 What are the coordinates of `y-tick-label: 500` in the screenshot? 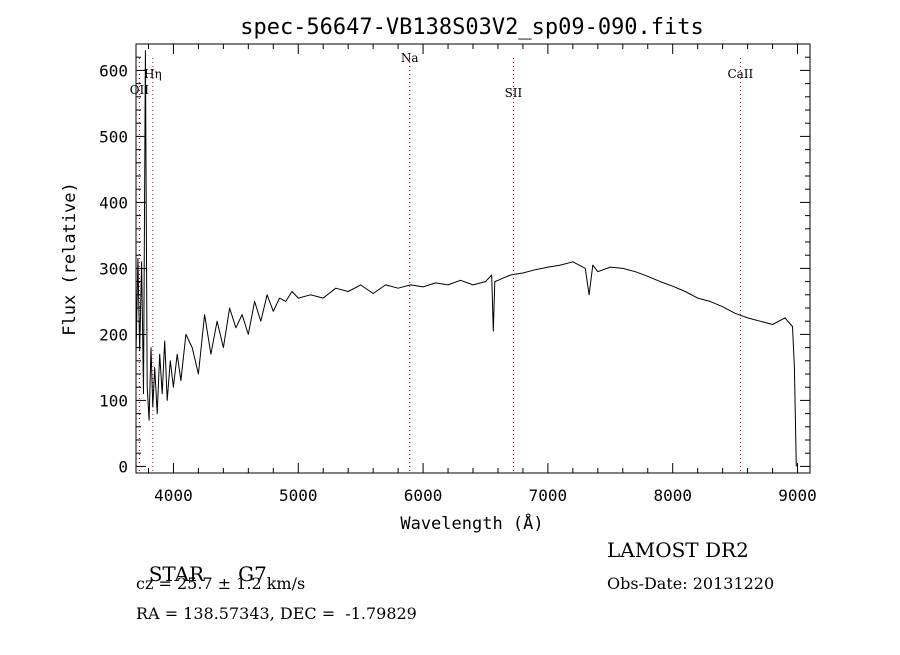 It's located at (113, 136).